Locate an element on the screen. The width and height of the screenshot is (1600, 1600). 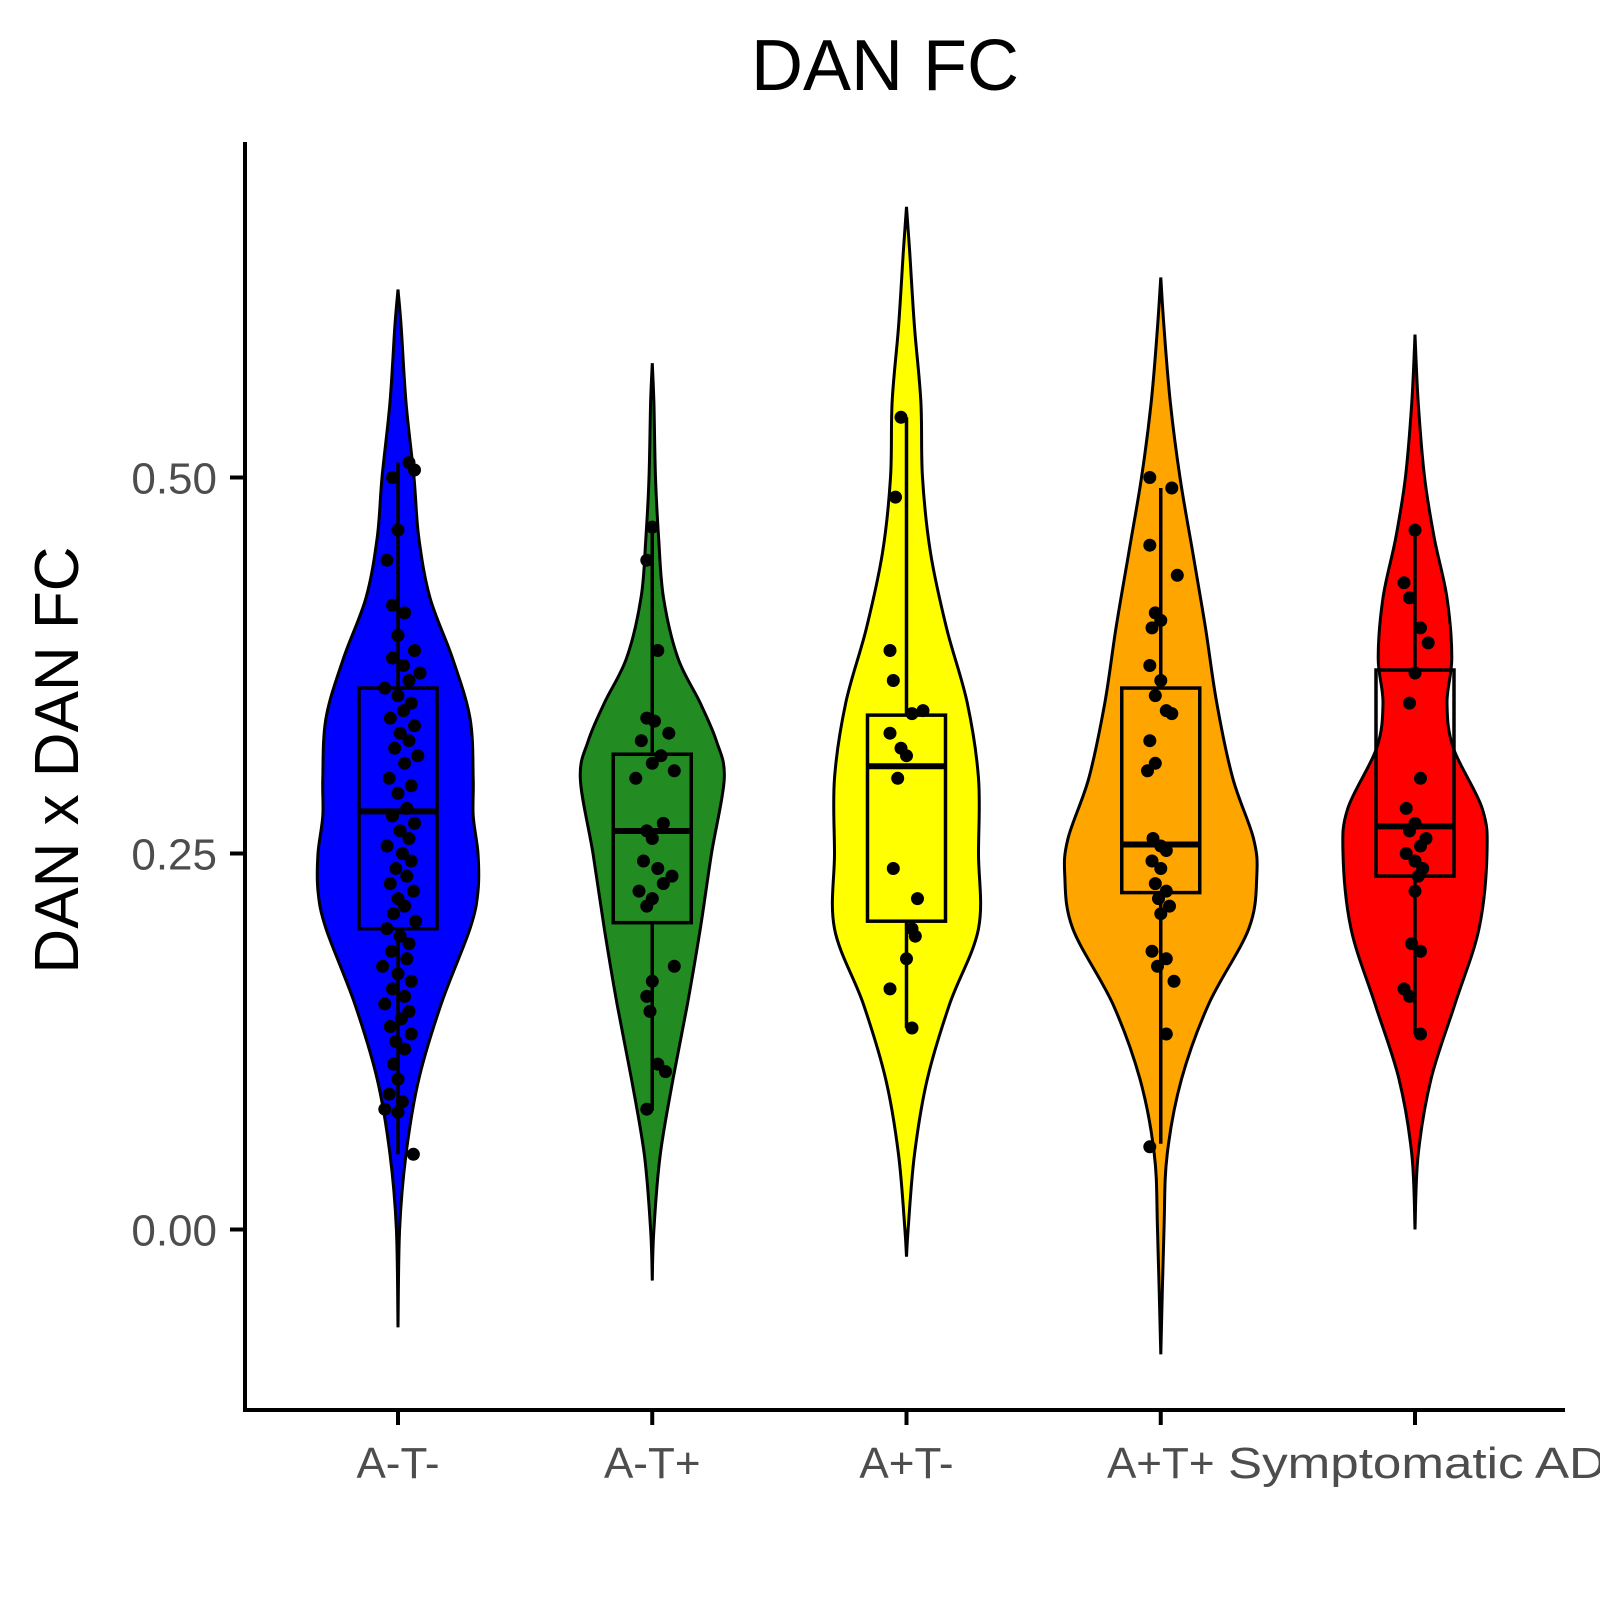
y-tick-label-1: 0.25 is located at coordinates (174, 855).